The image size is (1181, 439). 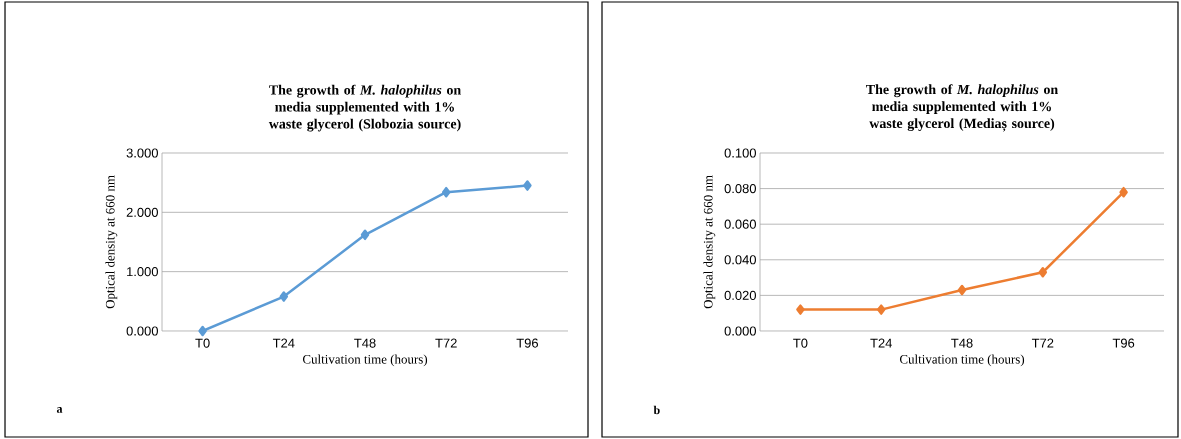 I want to click on y-tick-label: 3.000, so click(x=142, y=153).